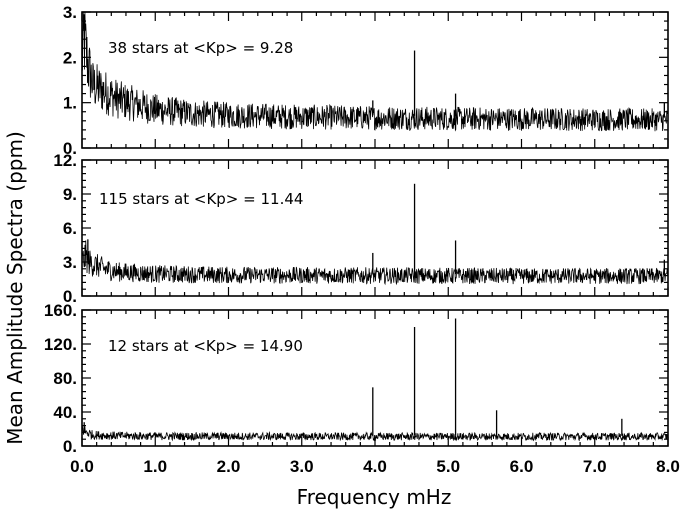 This screenshot has width=686, height=514. Describe the element at coordinates (70, 194) in the screenshot. I see `y-tick-label: 9.` at that location.